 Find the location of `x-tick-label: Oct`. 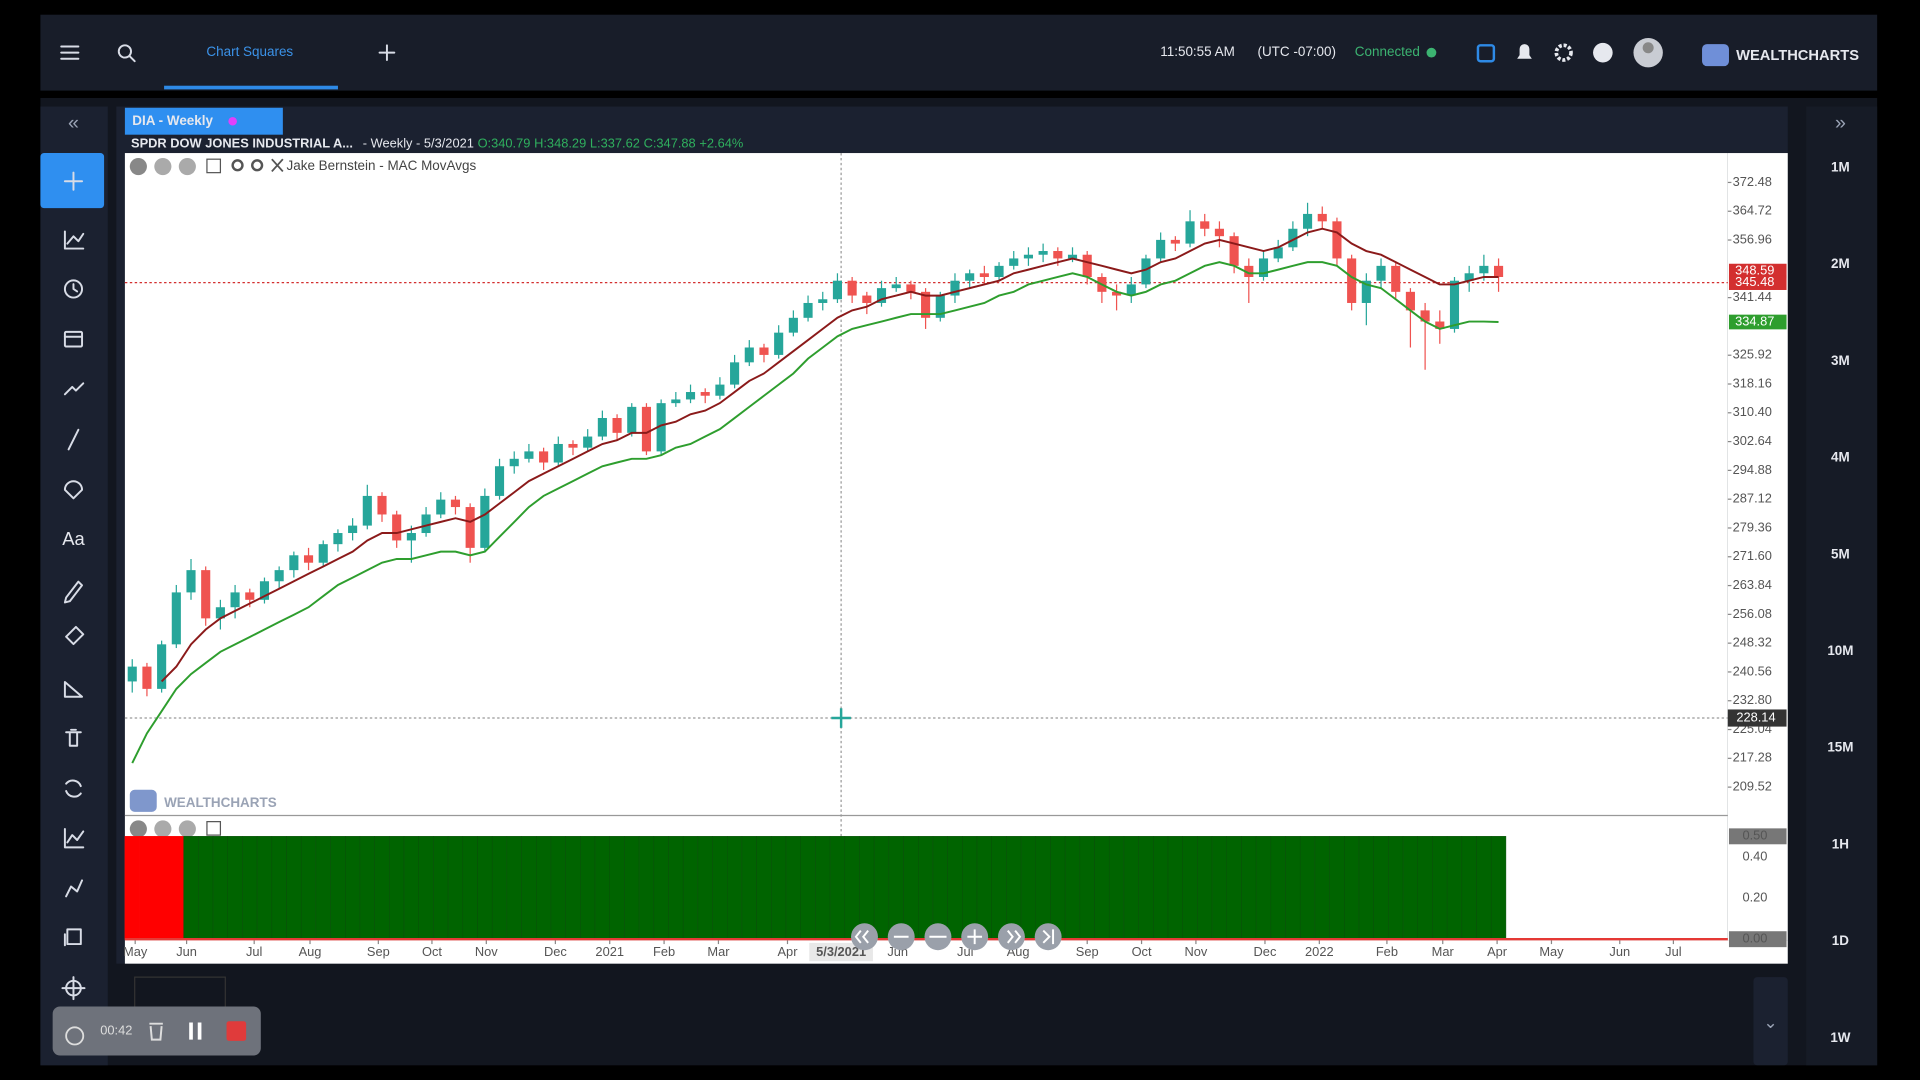

x-tick-label: Oct is located at coordinates (1142, 951).